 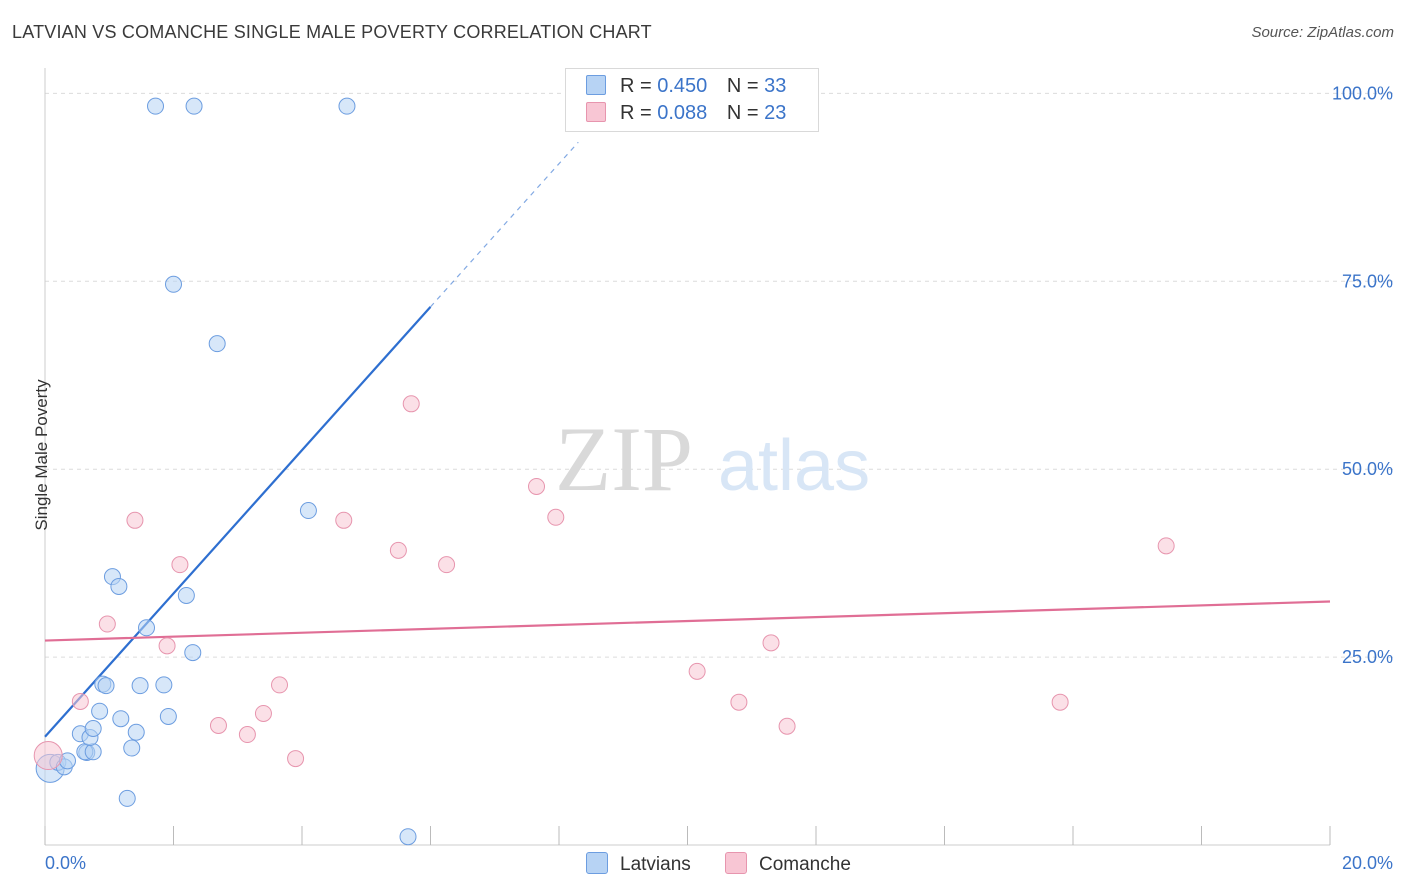 I want to click on x-tick-label-min: 0.0%, so click(x=65, y=863).